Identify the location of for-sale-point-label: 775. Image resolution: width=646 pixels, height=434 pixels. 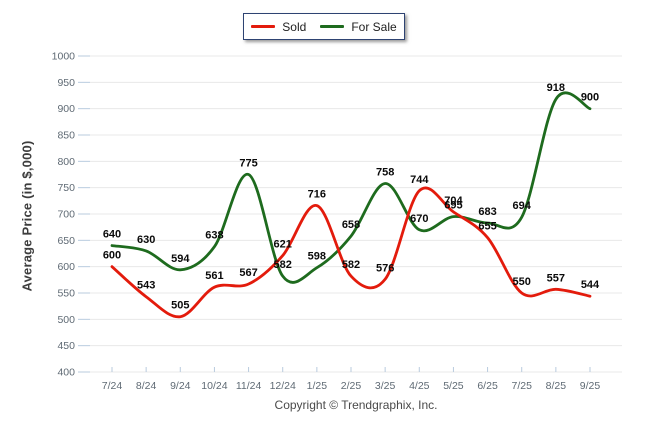
(248, 164).